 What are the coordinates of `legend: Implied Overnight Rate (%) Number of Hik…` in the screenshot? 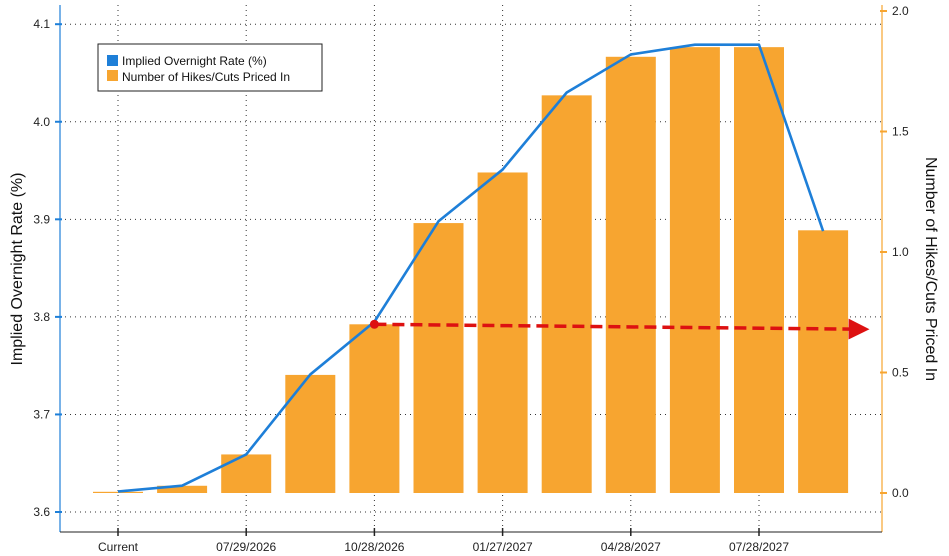 It's located at (210, 67).